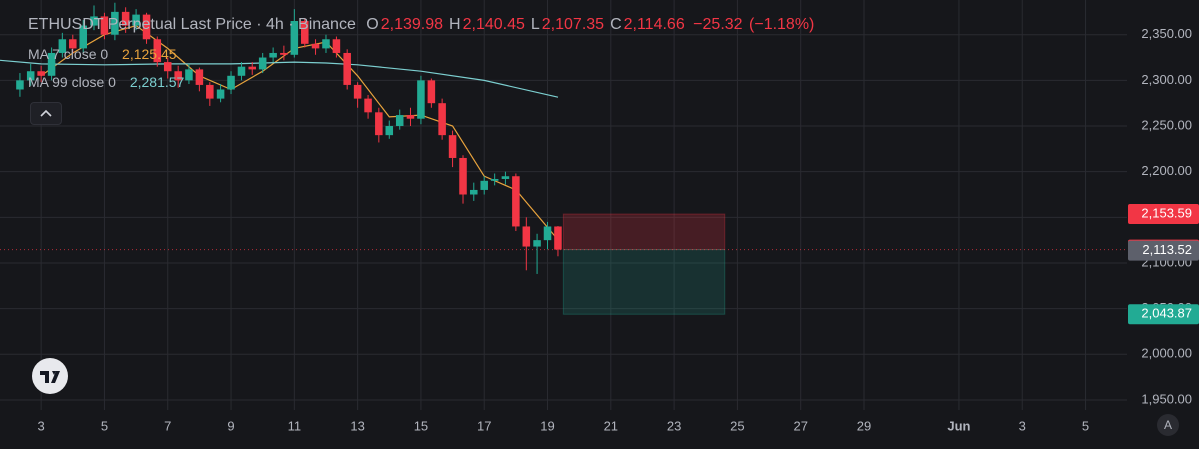  Describe the element at coordinates (357, 425) in the screenshot. I see `x-tick-label: 13` at that location.